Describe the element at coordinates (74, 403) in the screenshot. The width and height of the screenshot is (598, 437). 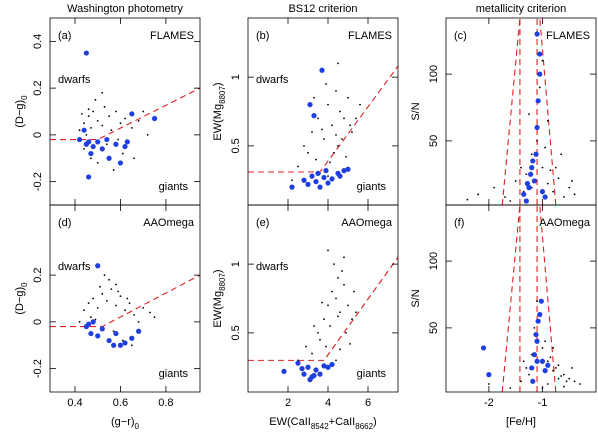
I see `x-tick-label: 0.4` at that location.